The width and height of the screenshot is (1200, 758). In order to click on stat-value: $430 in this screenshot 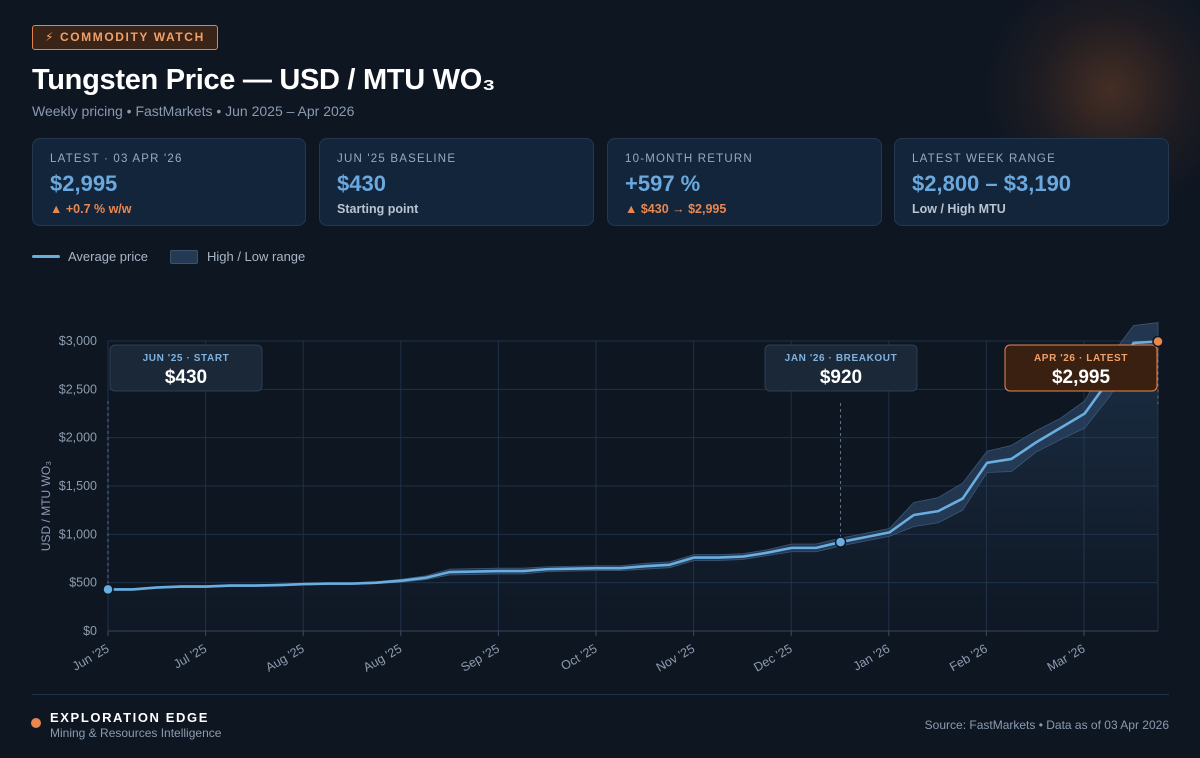, I will do `click(361, 183)`.